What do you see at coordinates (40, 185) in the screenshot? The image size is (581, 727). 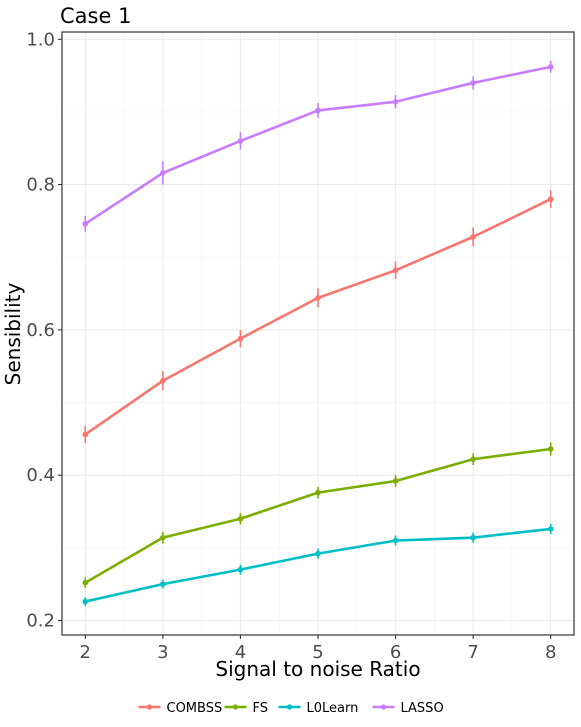 I see `y-tick-label: 0.8` at bounding box center [40, 185].